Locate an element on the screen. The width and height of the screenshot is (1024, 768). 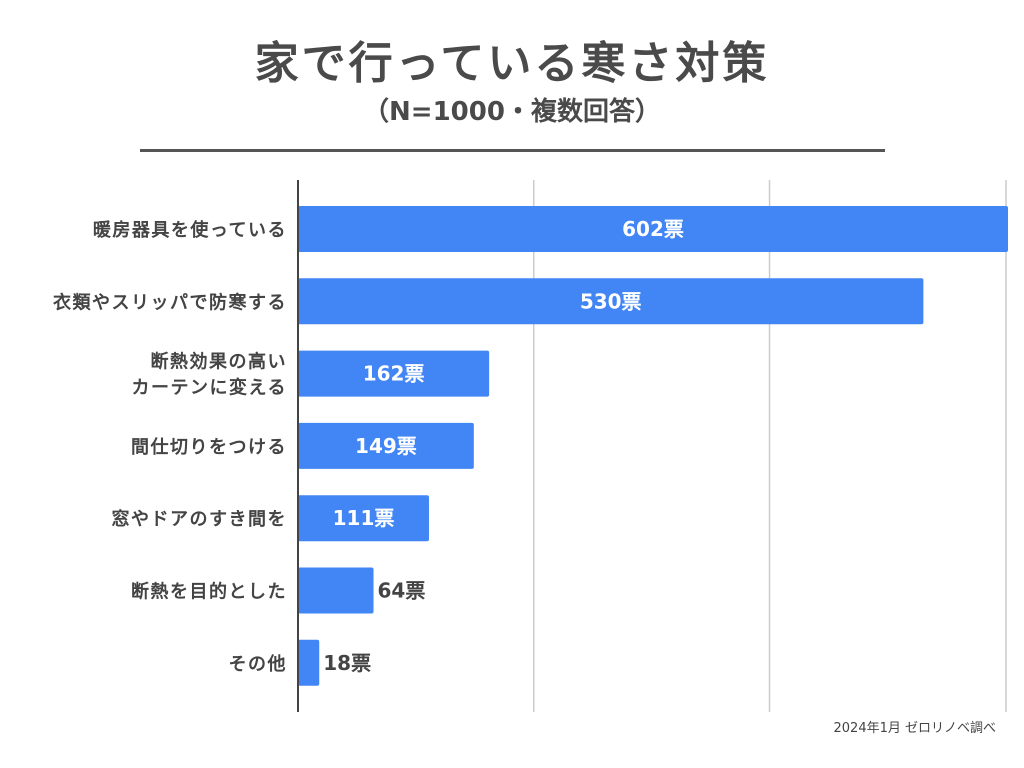
category-label: 断熱を目的とした is located at coordinates (209, 592).